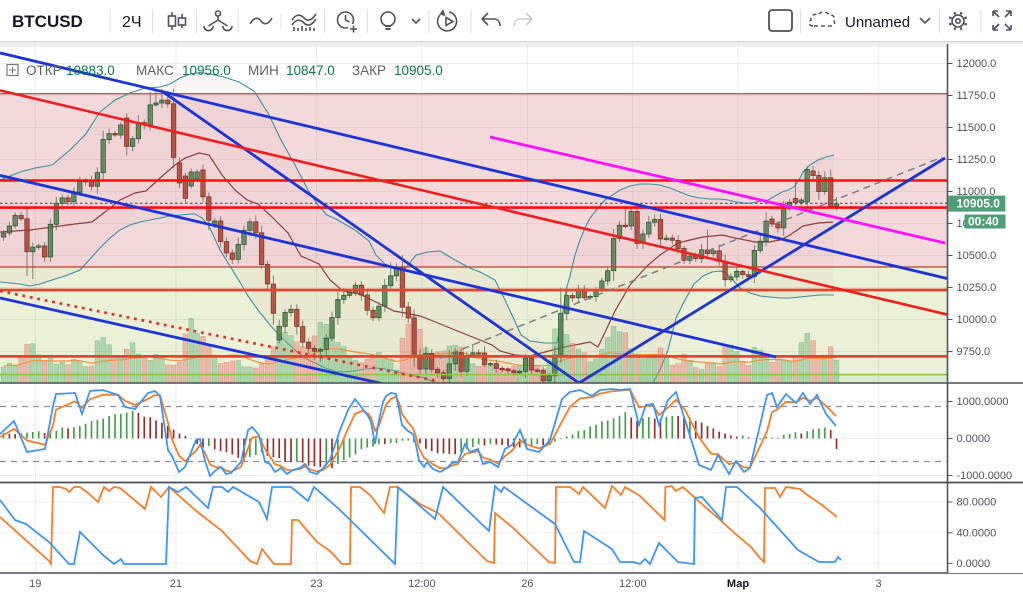 Image resolution: width=1023 pixels, height=598 pixels. Describe the element at coordinates (977, 288) in the screenshot. I see `svg-text: 10250.0` at that location.